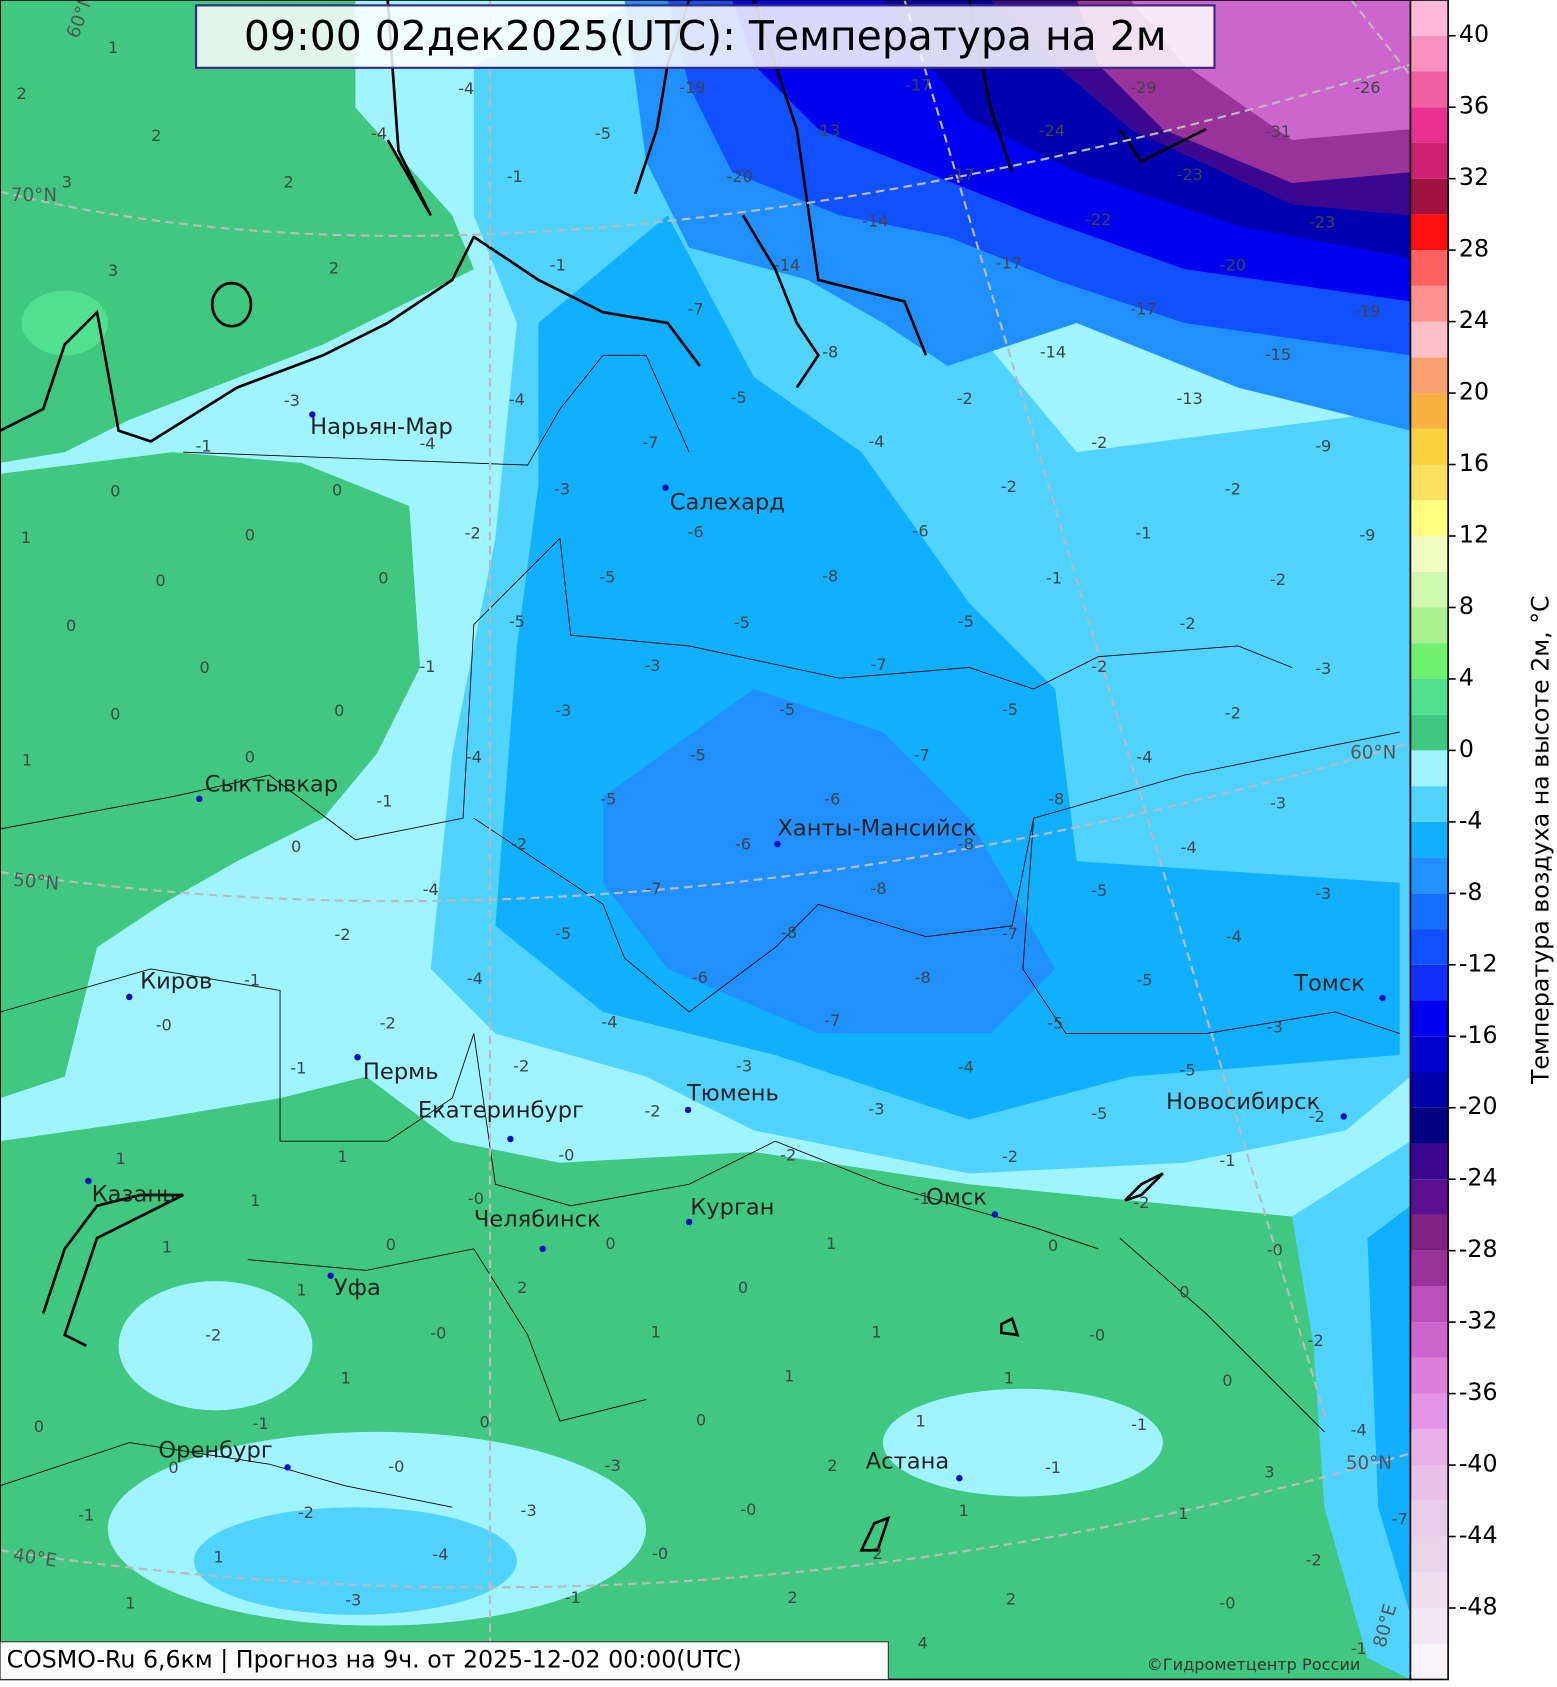 This screenshot has width=1557, height=1687. I want to click on temperature-label: -23, so click(1322, 221).